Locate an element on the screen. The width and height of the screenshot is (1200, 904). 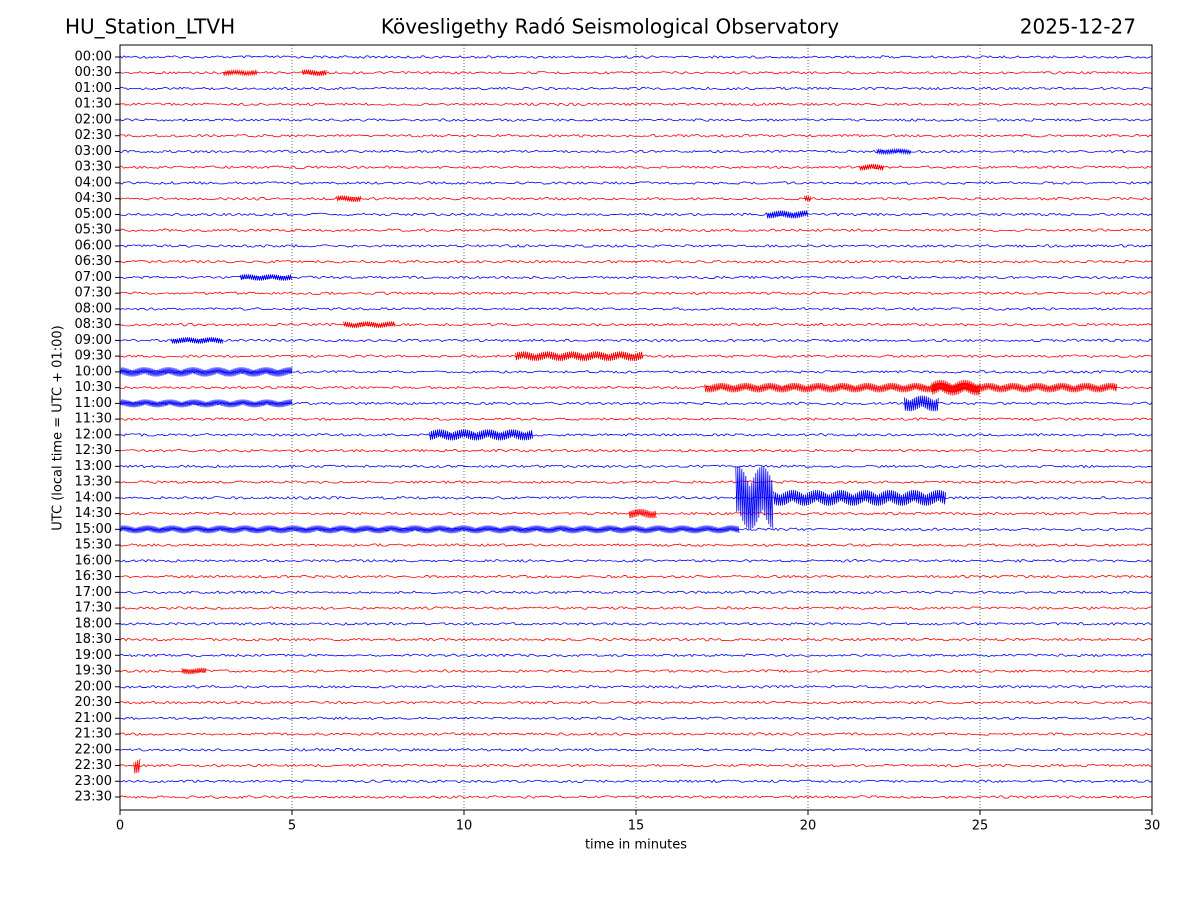
y-tick-label: 08:30 is located at coordinates (93, 324).